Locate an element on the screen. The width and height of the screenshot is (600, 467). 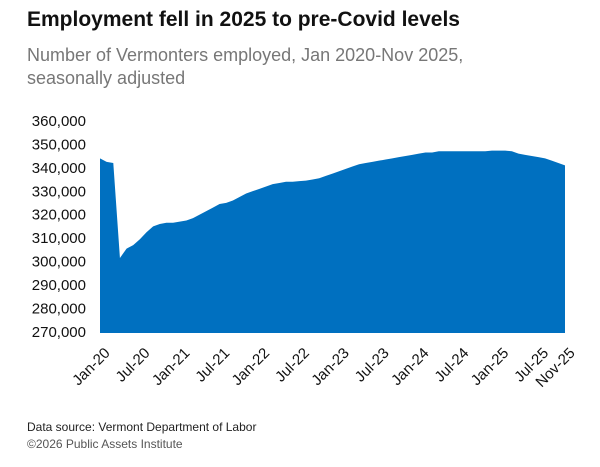
x-tick-label: Jan-23 is located at coordinates (330, 367).